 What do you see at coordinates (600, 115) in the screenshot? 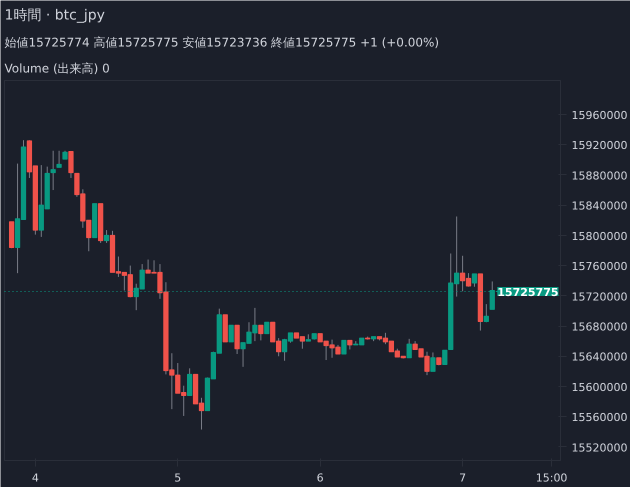
I see `y-tick-label: 15960000` at bounding box center [600, 115].